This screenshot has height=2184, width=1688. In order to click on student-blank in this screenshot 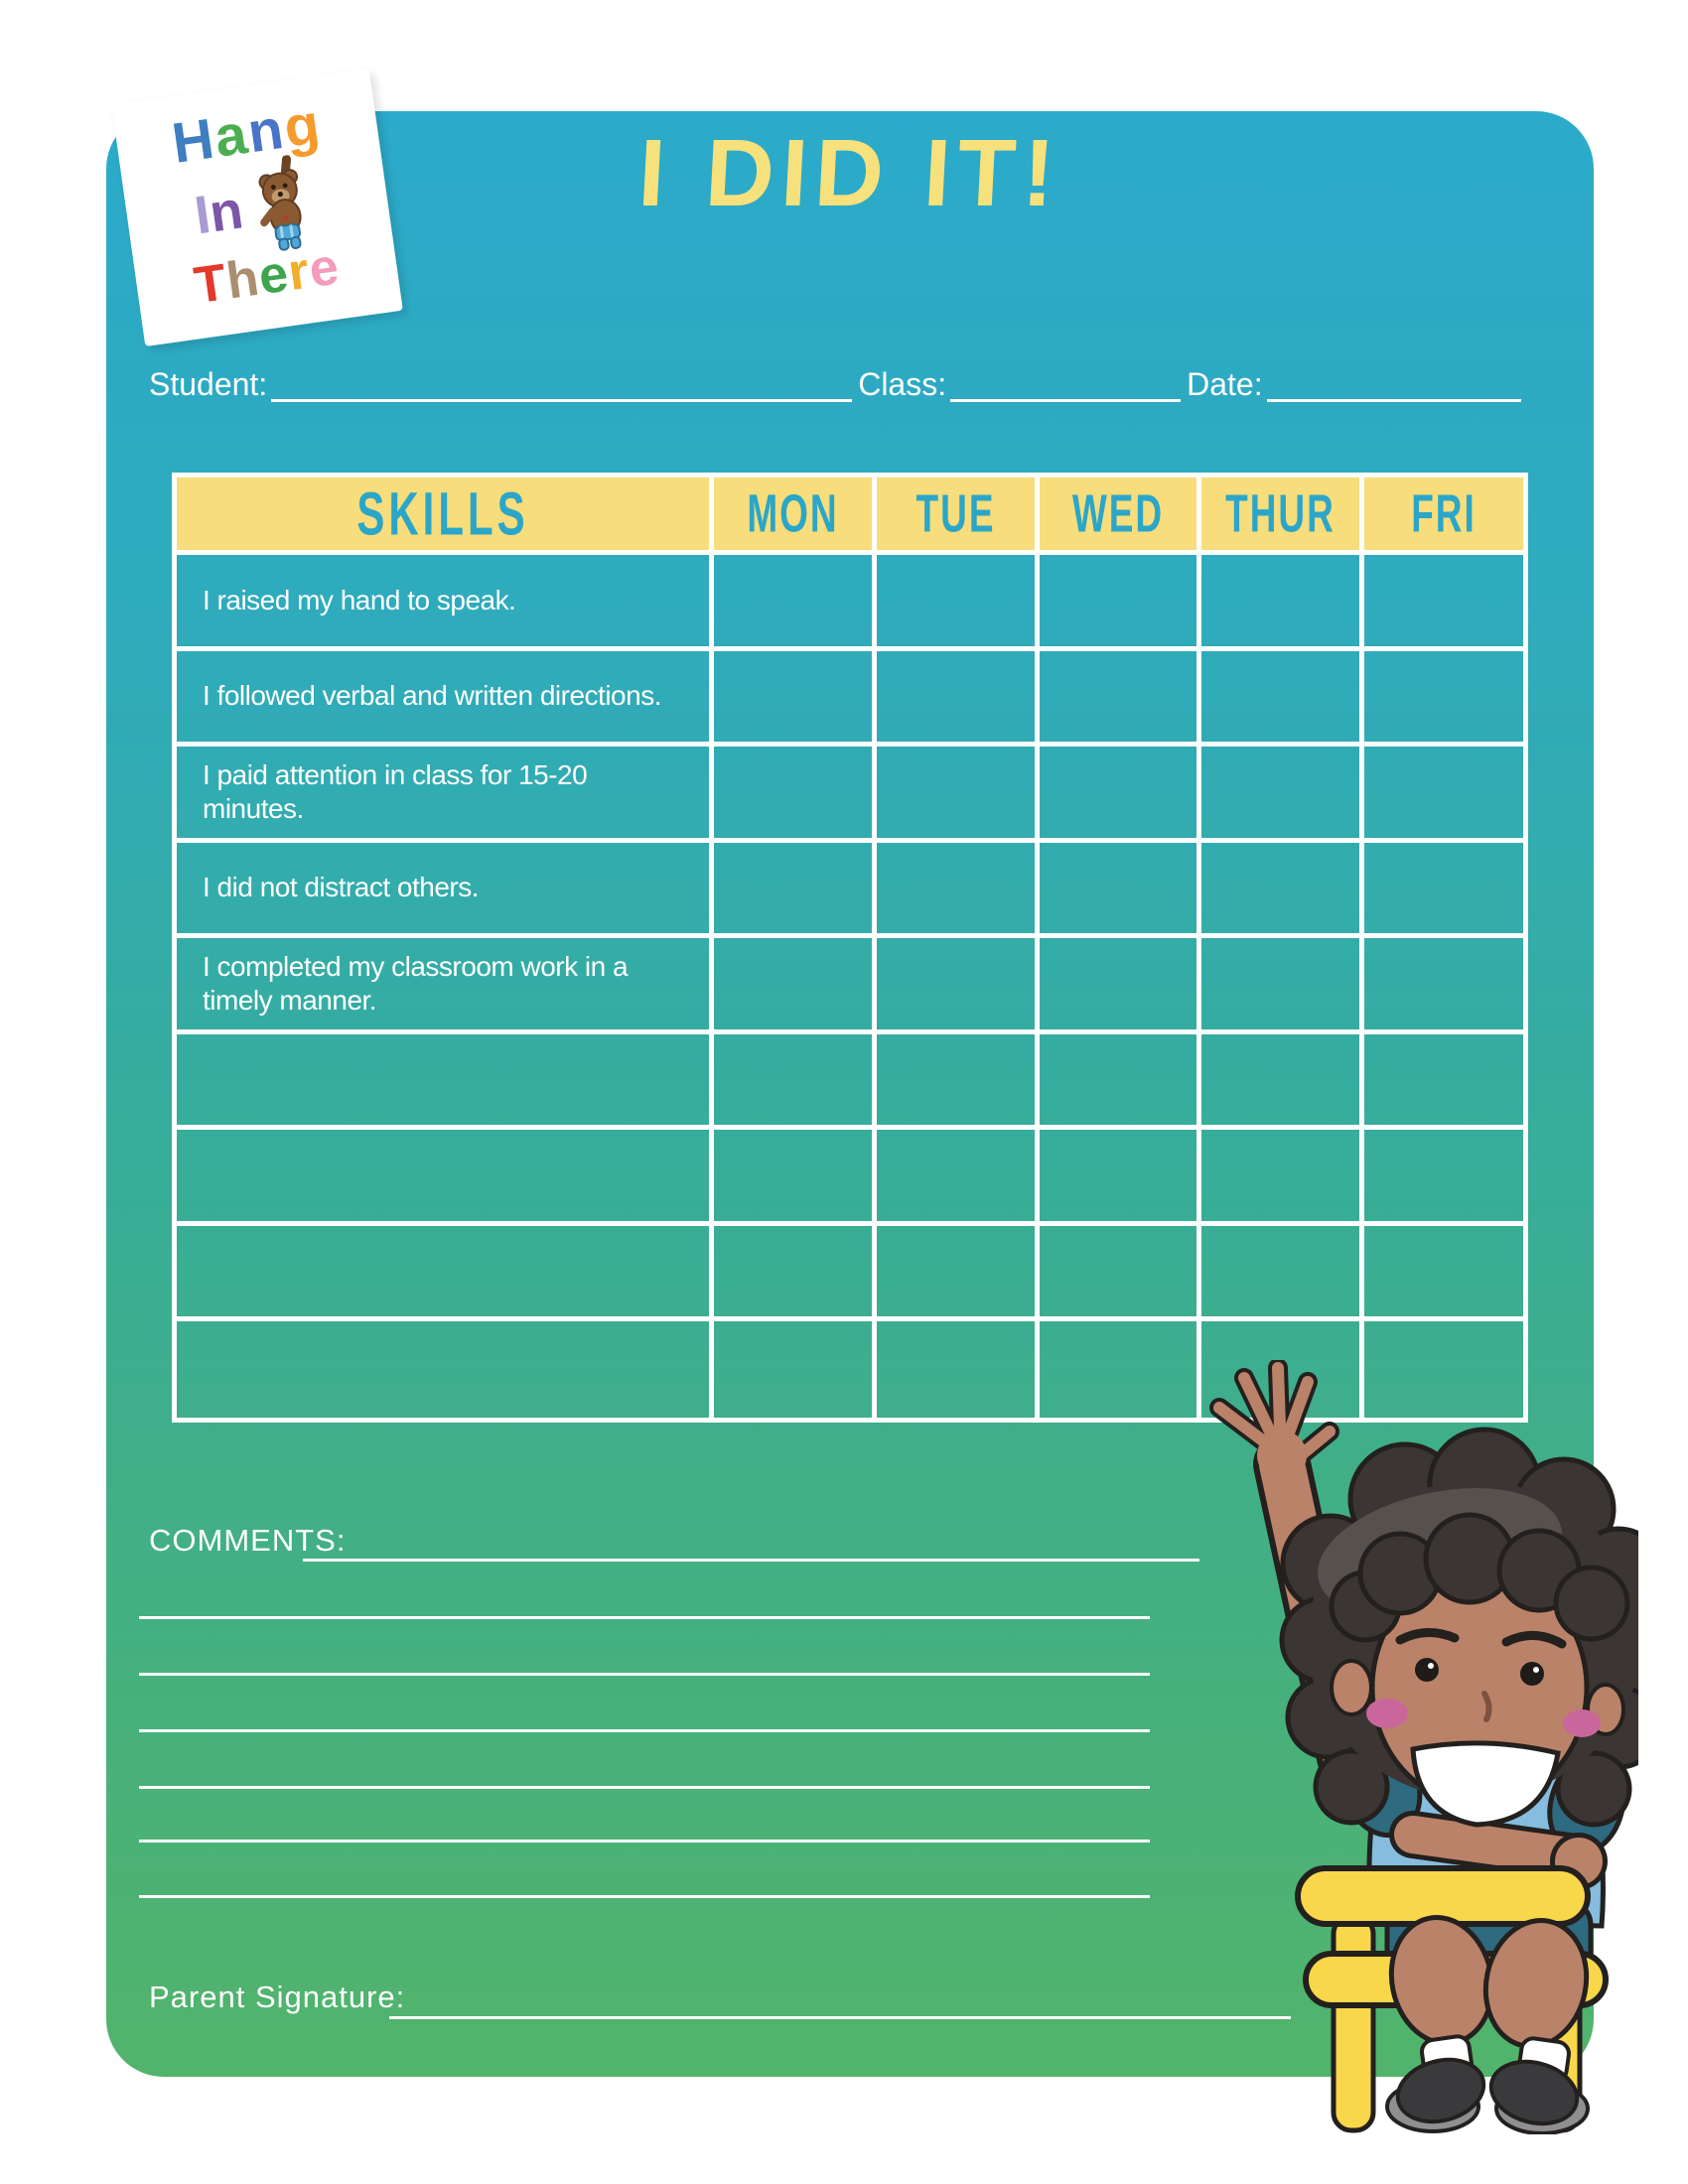, I will do `click(562, 380)`.